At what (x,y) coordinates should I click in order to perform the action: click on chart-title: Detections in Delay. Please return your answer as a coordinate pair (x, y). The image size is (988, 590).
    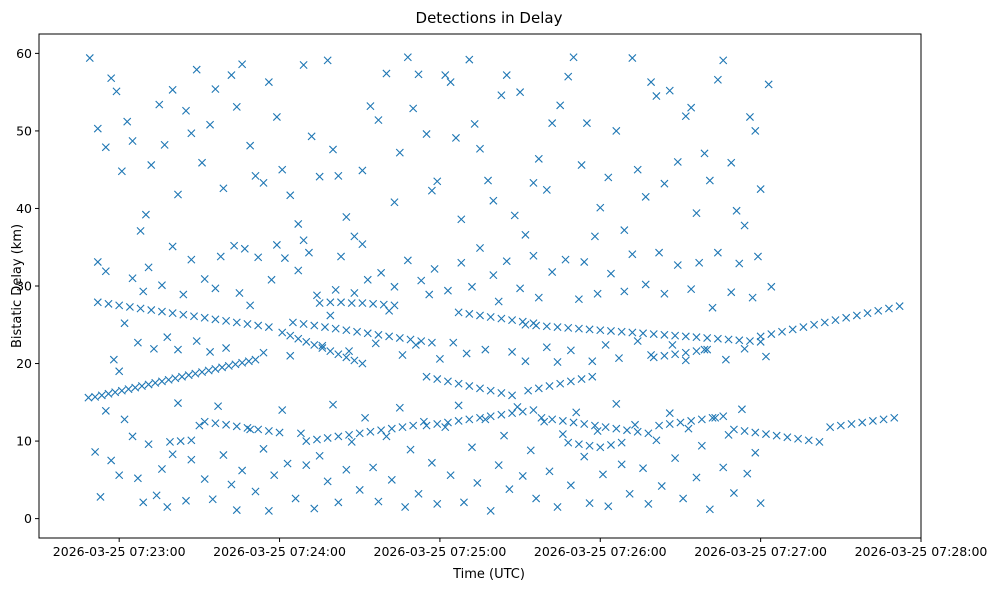
    Looking at the image, I should click on (489, 18).